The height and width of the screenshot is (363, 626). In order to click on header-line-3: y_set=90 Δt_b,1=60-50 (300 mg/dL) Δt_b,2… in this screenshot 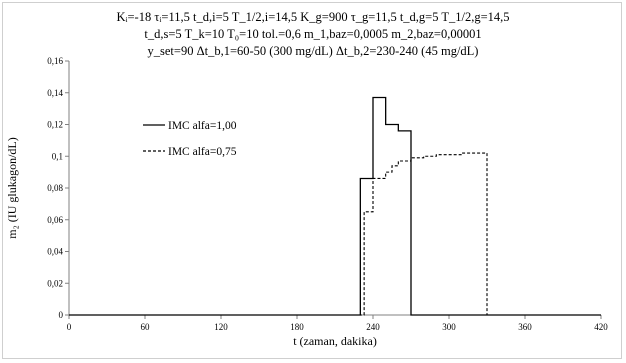, I will do `click(313, 51)`.